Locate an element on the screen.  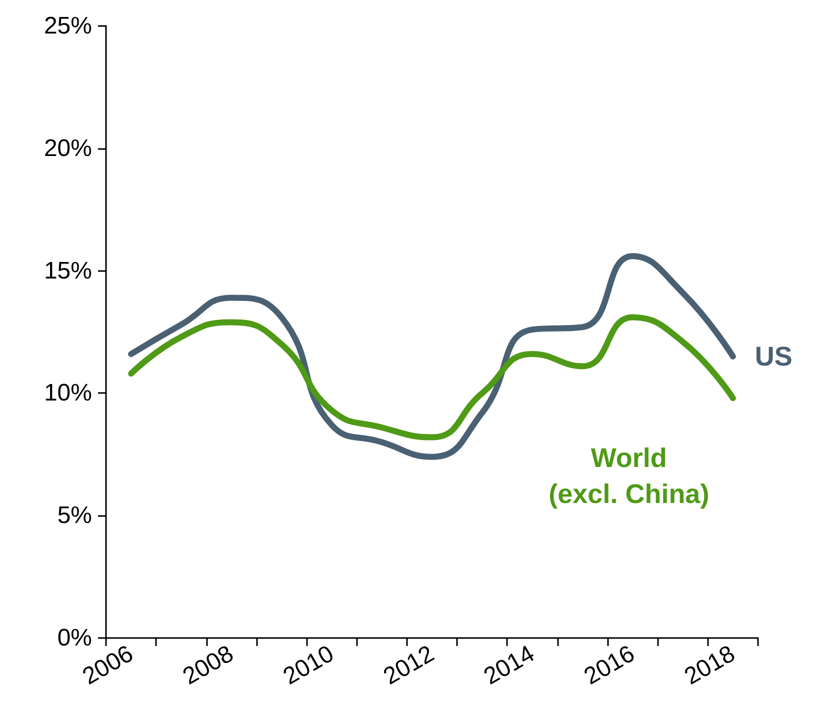
x-tick-label: 2010 is located at coordinates (308, 665).